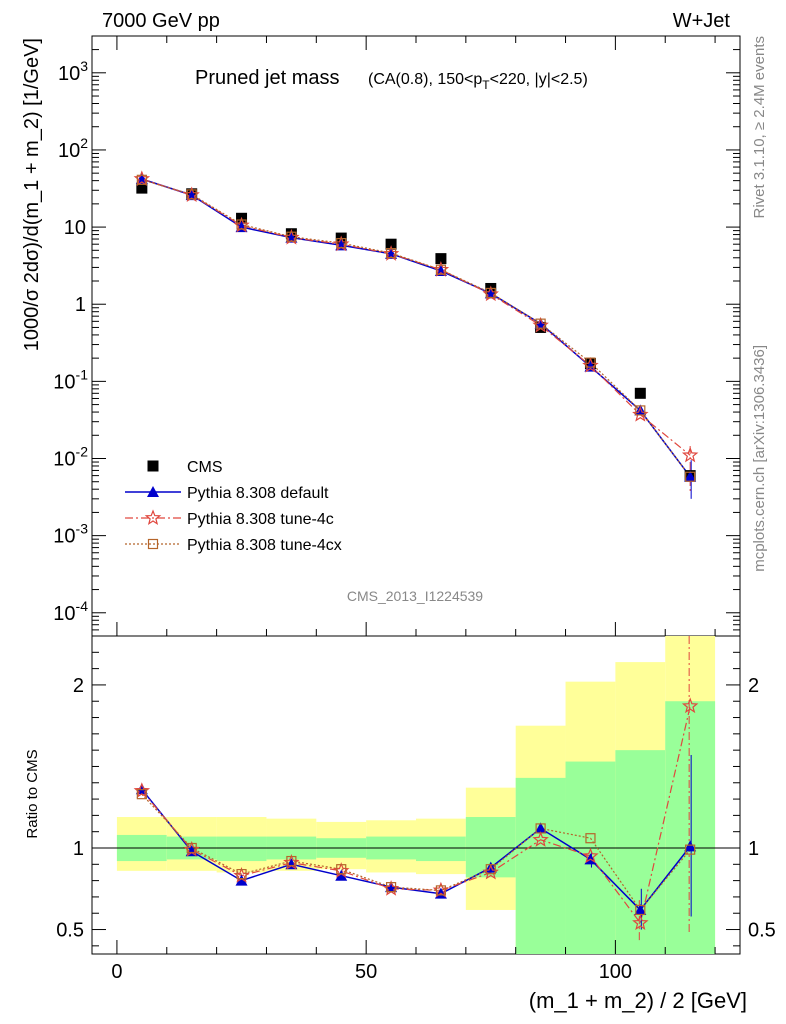  Describe the element at coordinates (486, 85) in the screenshot. I see `plot-subtitle-sub: T` at that location.